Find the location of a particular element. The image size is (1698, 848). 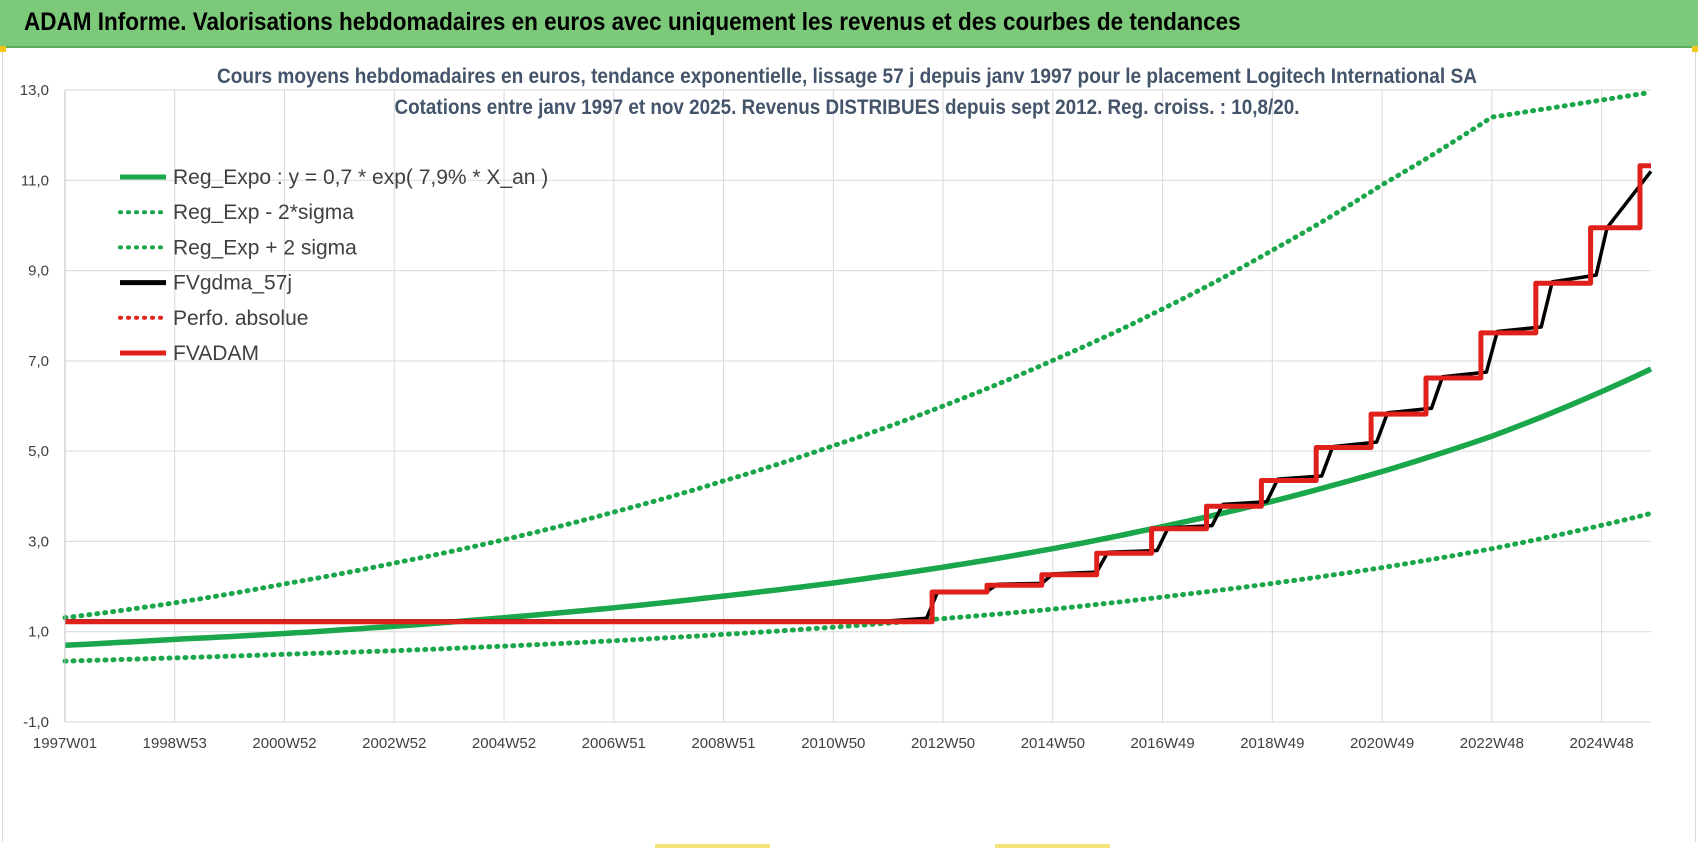

x-tick-label: 2010W50 is located at coordinates (833, 743).